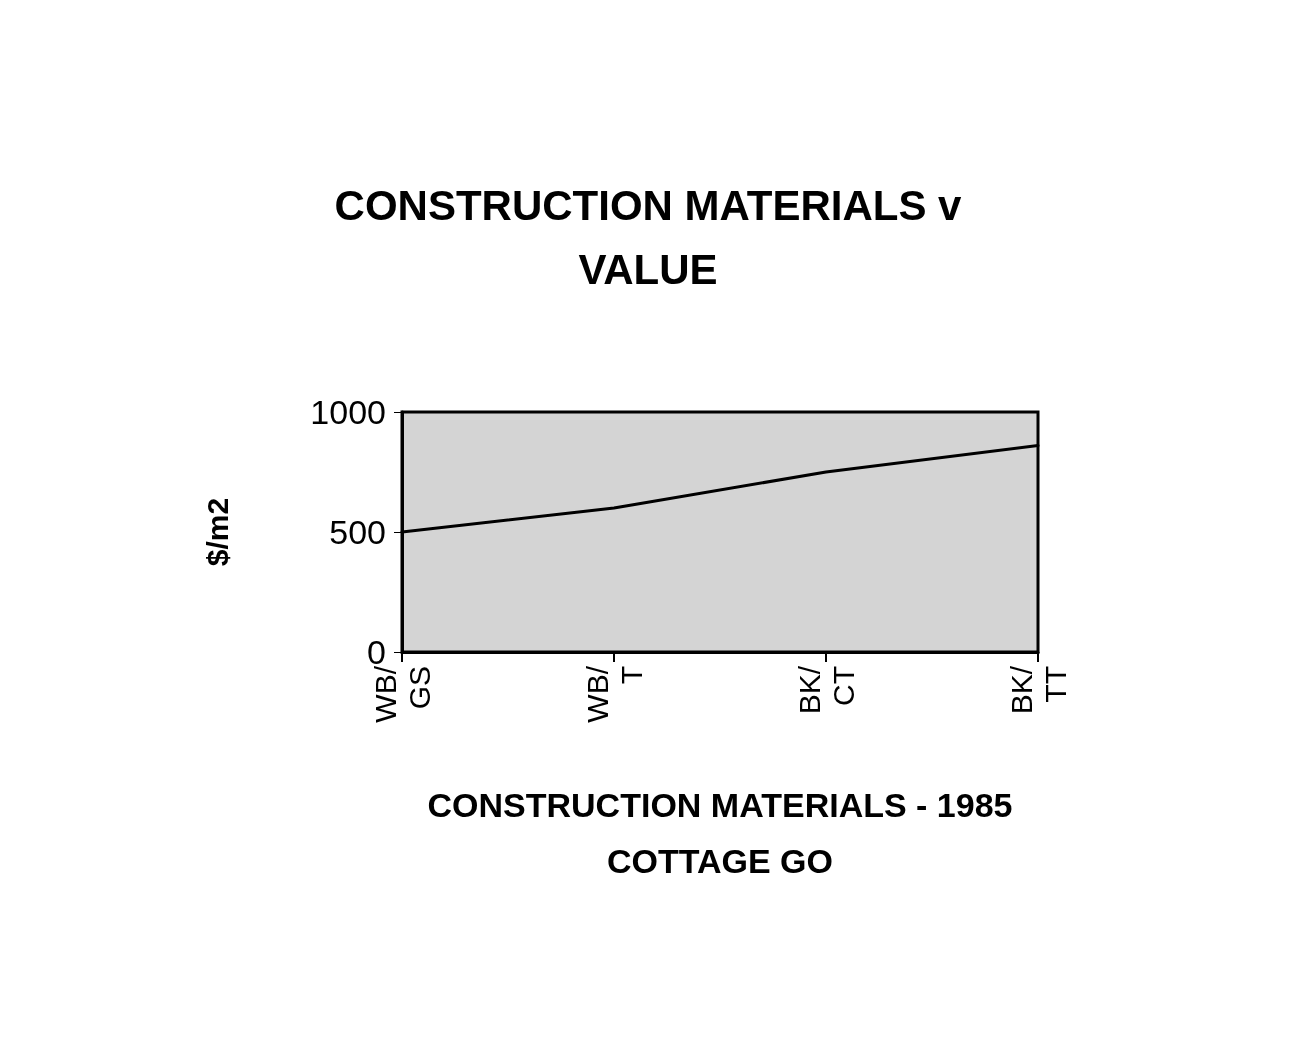 The height and width of the screenshot is (1044, 1292). Describe the element at coordinates (357, 532) in the screenshot. I see `y-tick-label: 500` at that location.